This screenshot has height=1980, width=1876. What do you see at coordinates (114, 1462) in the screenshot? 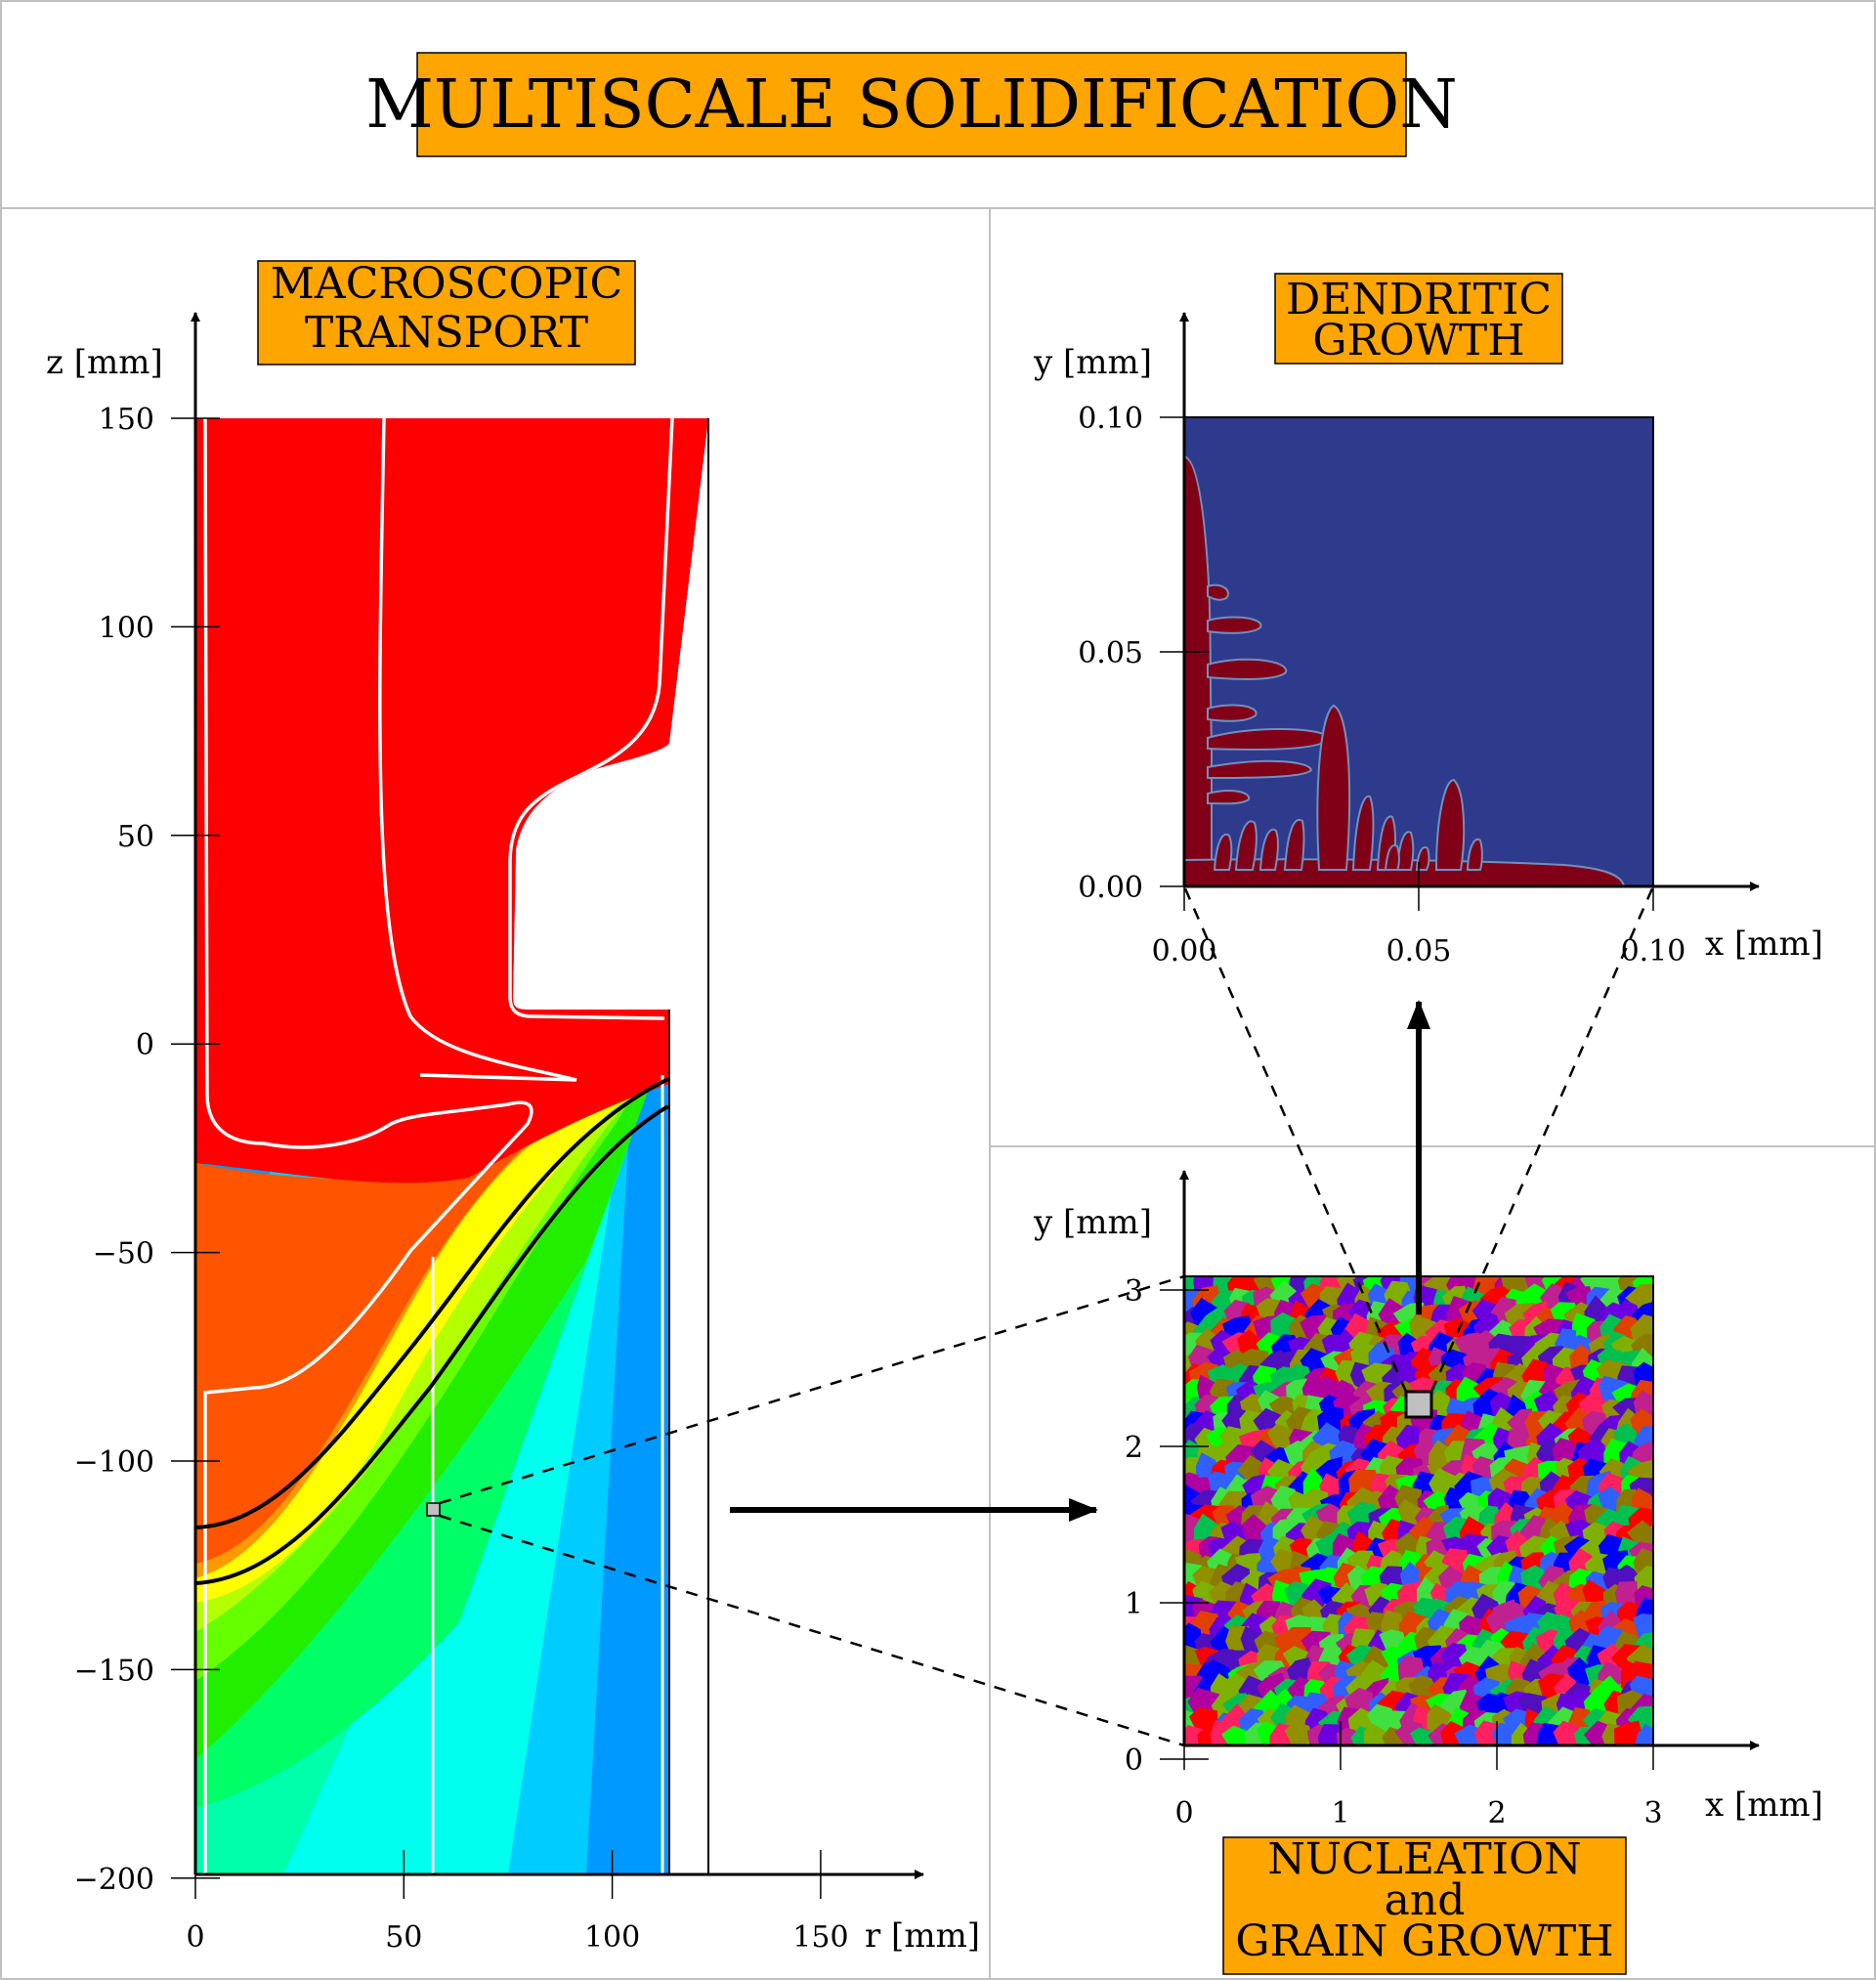
I see `y-tick-label: −100` at bounding box center [114, 1462].